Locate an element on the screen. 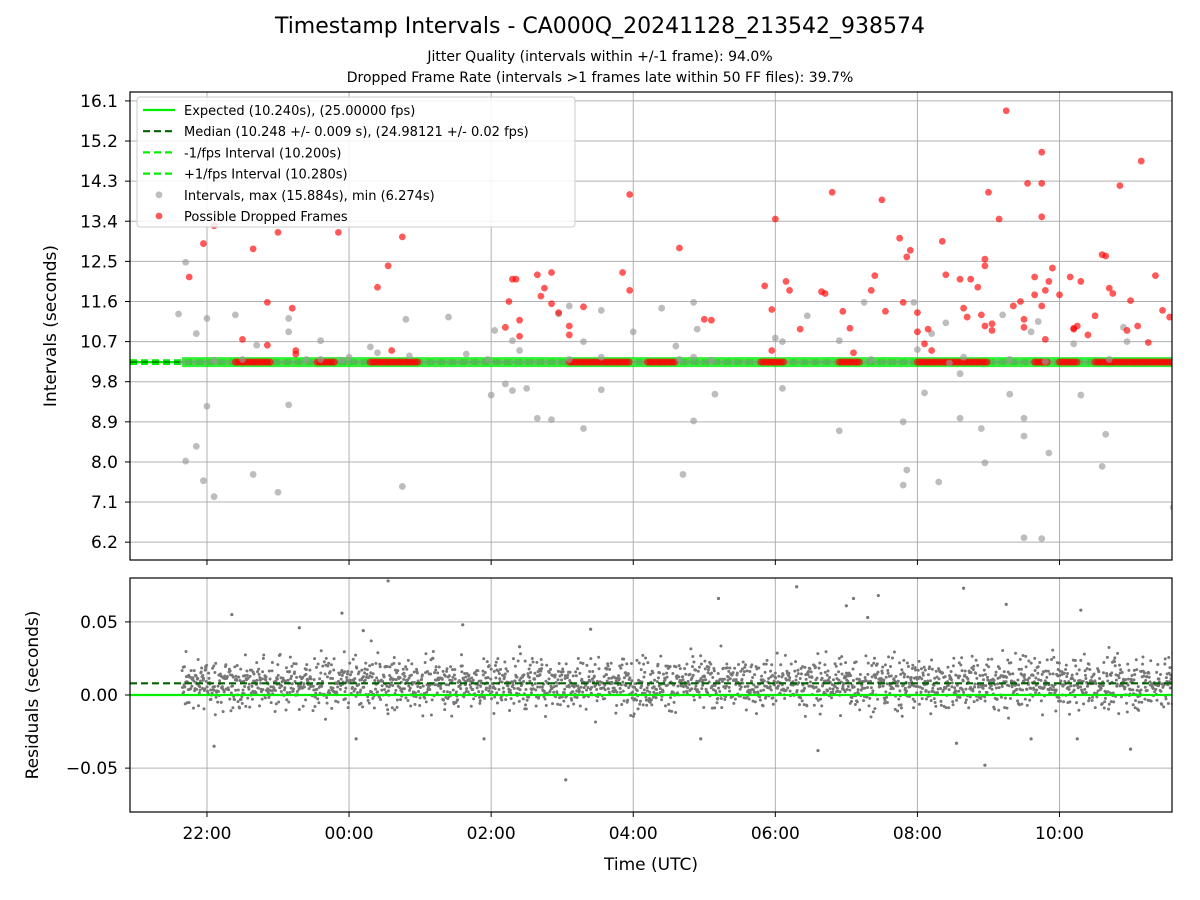 The width and height of the screenshot is (1200, 900). y-tick-label: 12.5 is located at coordinates (99, 262).